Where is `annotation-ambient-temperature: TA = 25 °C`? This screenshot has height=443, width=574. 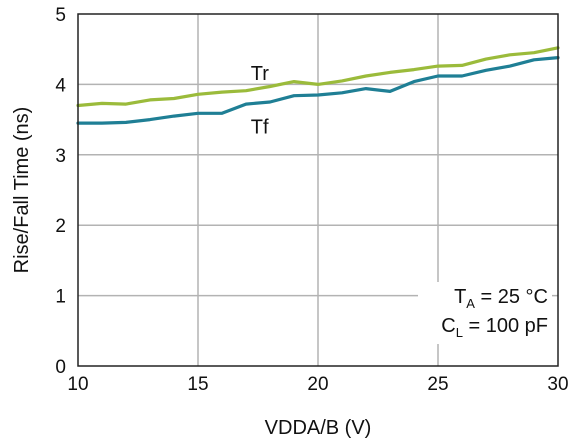 annotation-ambient-temperature: TA = 25 °C is located at coordinates (501, 298).